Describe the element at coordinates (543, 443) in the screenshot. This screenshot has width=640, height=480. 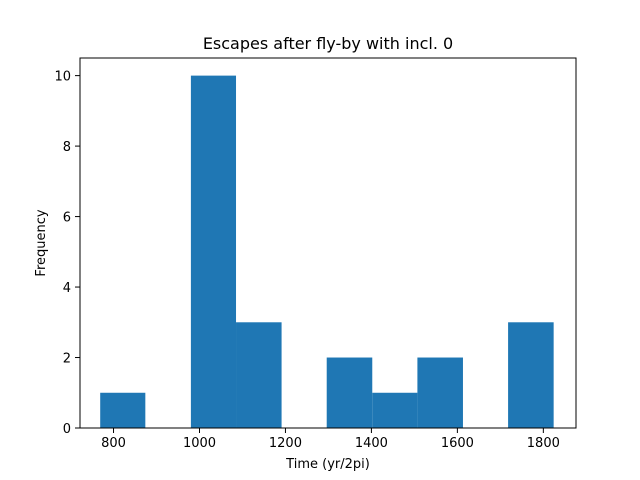
I see `x-tick-label: 1800` at that location.